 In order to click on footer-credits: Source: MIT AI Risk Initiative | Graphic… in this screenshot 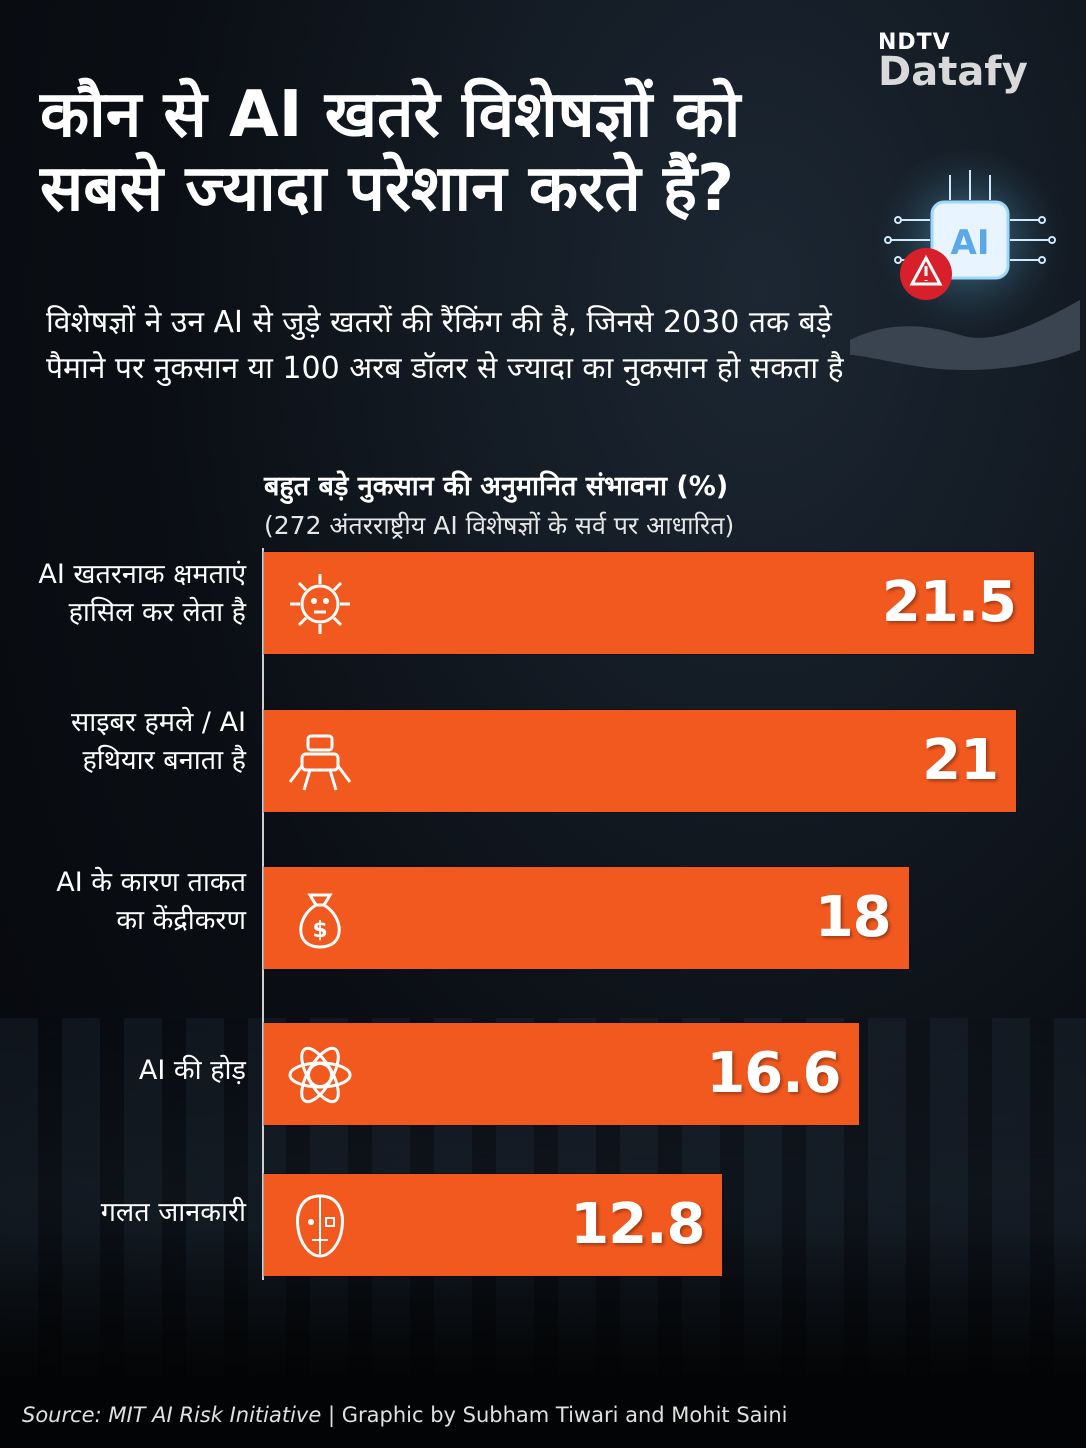, I will do `click(405, 1415)`.